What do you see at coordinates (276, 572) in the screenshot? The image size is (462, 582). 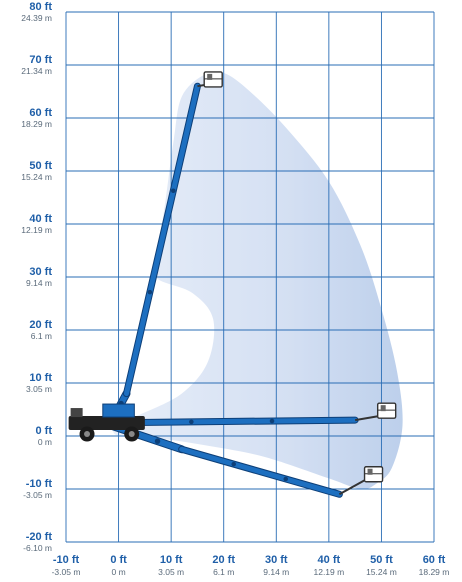 I see `x-tick-label-m: 9.14 m` at bounding box center [276, 572].